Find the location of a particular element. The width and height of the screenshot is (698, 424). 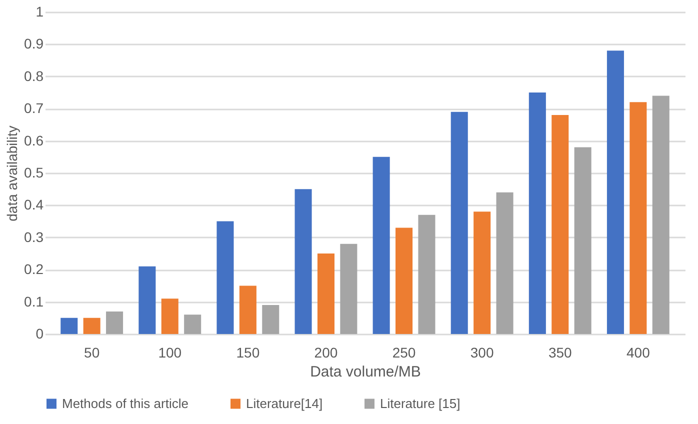

x-tick-label: 200 is located at coordinates (326, 352).